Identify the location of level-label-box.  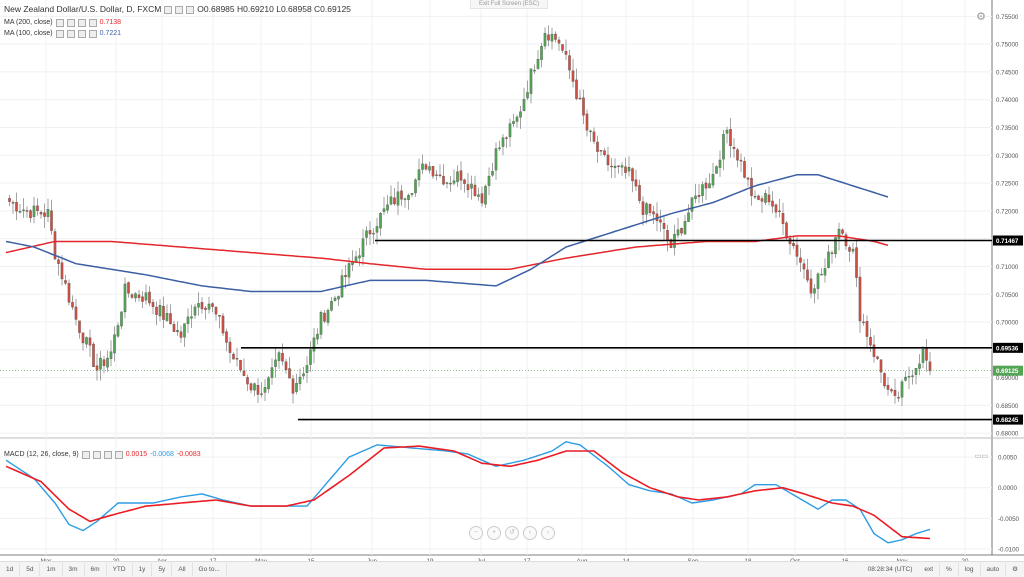
(1008, 240).